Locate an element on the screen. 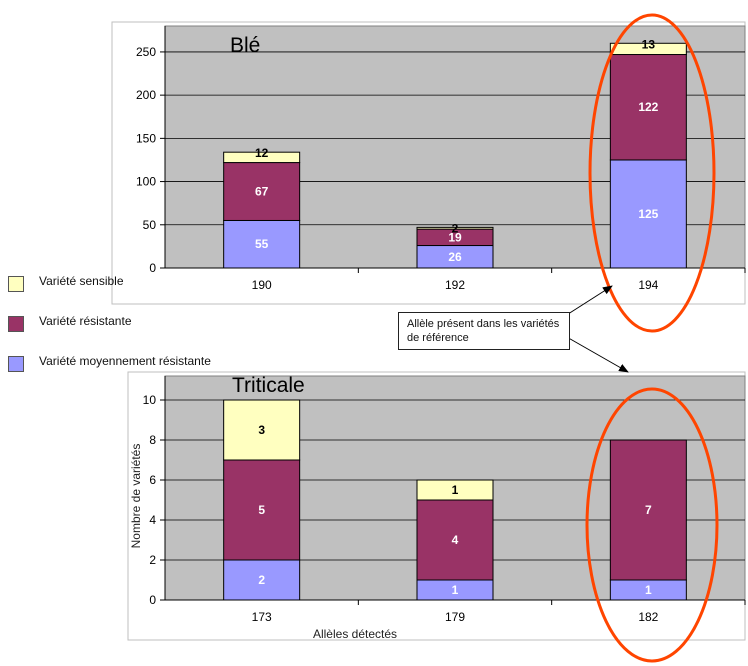 The width and height of the screenshot is (748, 666). legend-item-resistante: Variété résistante is located at coordinates (118, 325).